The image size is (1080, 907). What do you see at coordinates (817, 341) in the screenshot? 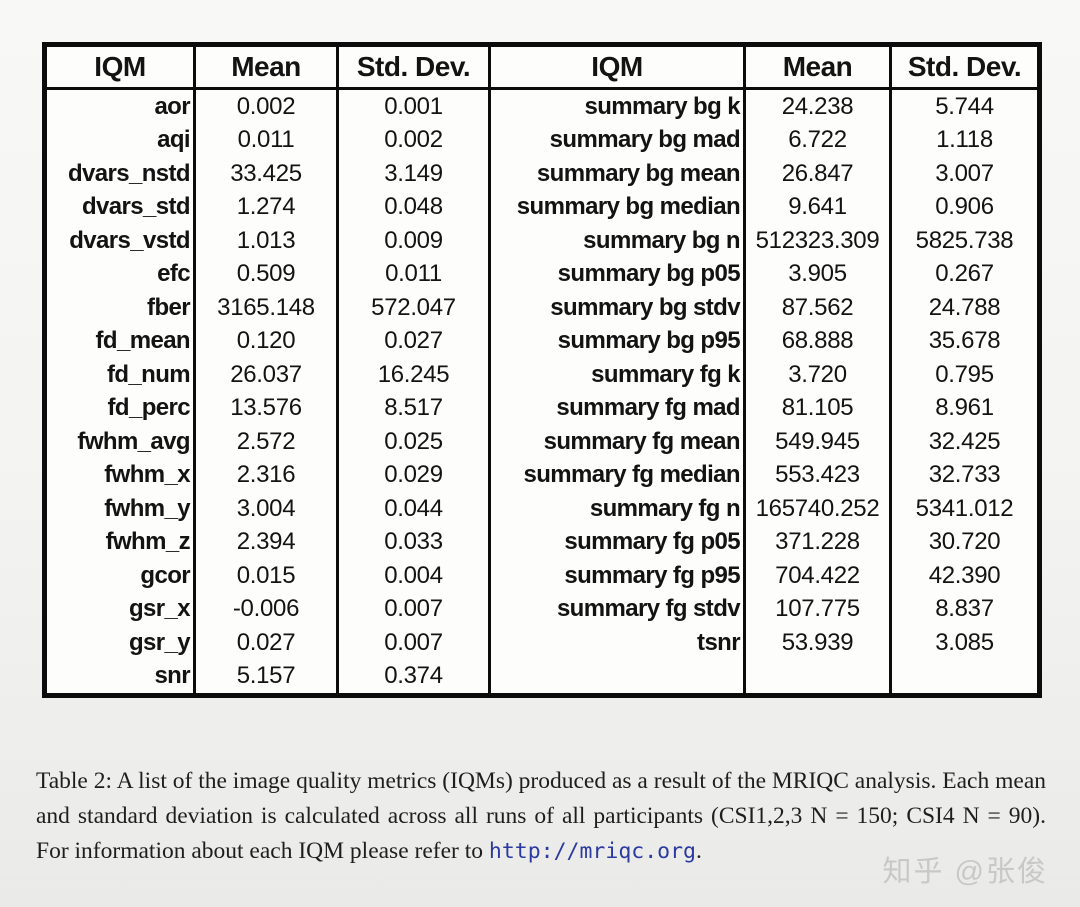
I see `mean-value-cell: 68.888` at bounding box center [817, 341].